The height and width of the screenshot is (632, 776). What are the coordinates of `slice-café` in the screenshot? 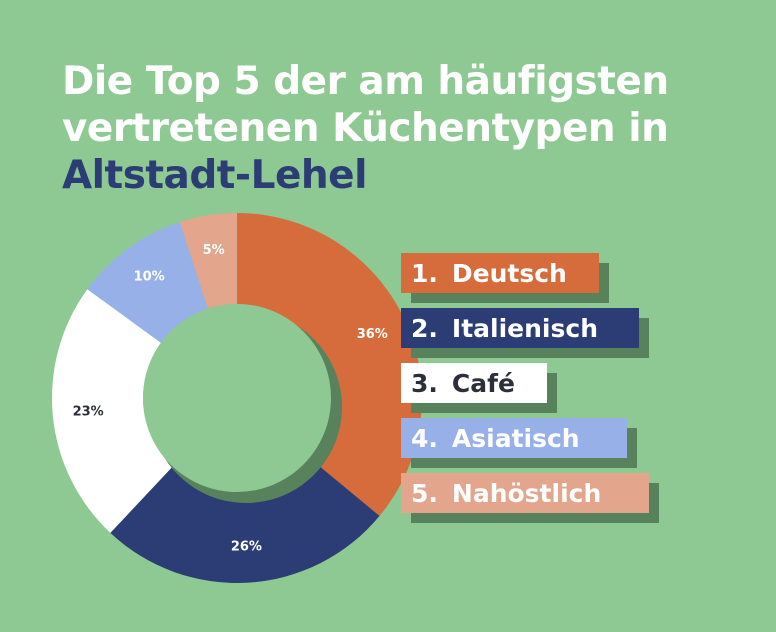 It's located at (112, 411).